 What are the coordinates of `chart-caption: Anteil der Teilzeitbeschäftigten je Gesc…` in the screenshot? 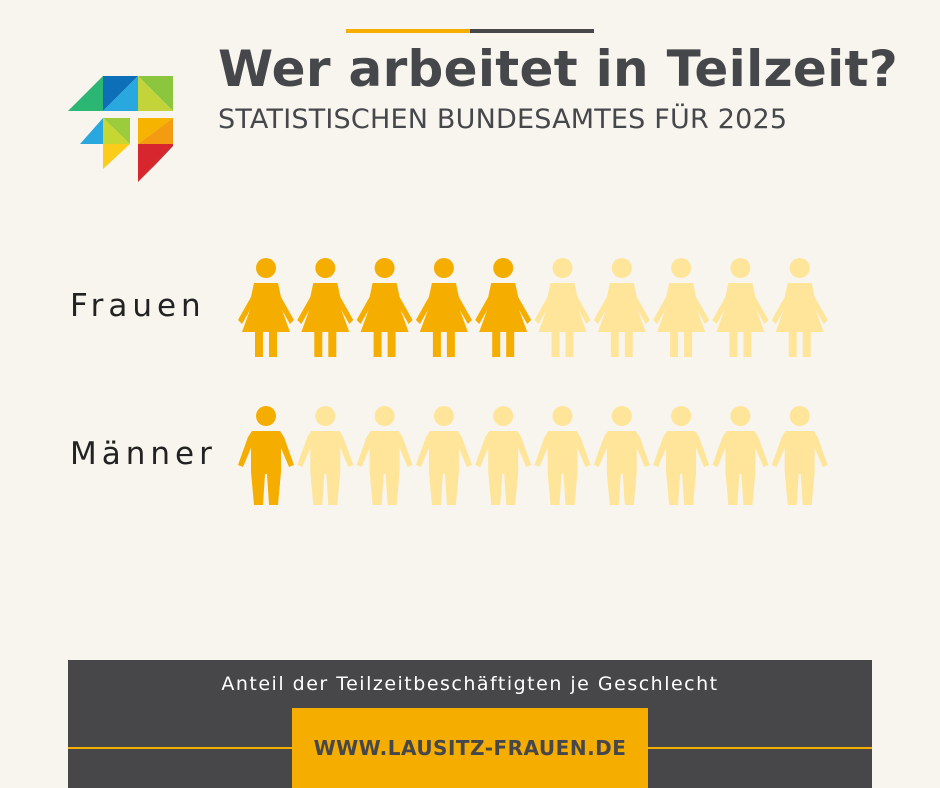 It's located at (470, 684).